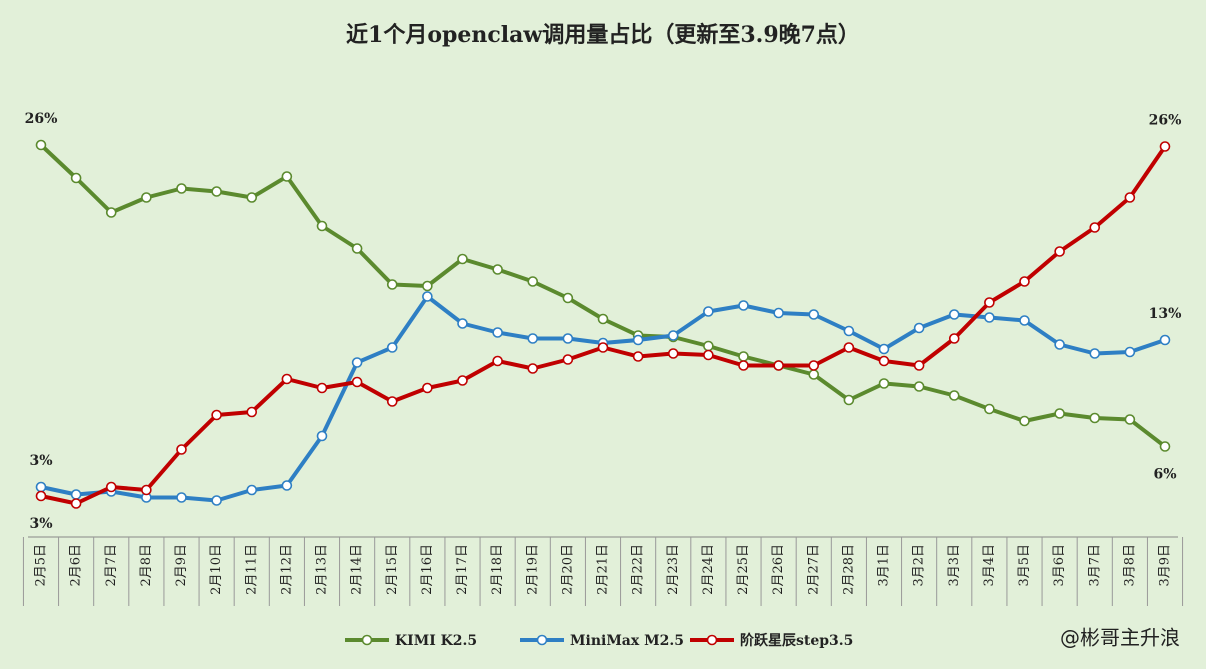 The image size is (1206, 669). Describe the element at coordinates (357, 569) in the screenshot. I see `x-tick-label: 2月14日` at that location.